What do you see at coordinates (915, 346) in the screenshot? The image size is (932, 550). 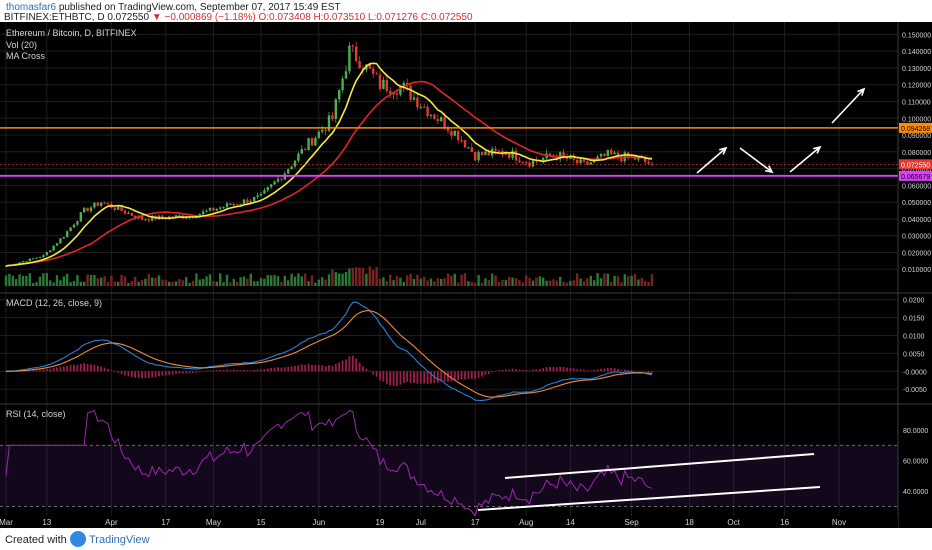 I see `macd-axis-ticks: 0.0200 0.0150 0.0100 0.0050 -0.0000 -0.0050` at bounding box center [915, 346].